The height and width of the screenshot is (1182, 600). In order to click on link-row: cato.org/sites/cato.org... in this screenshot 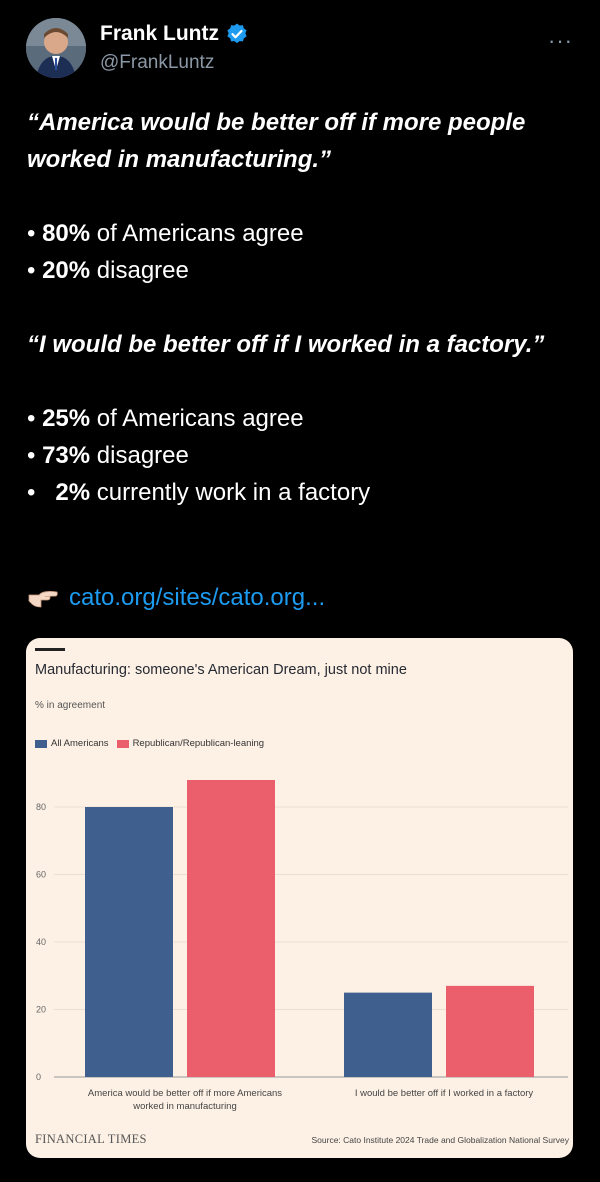, I will do `click(176, 598)`.